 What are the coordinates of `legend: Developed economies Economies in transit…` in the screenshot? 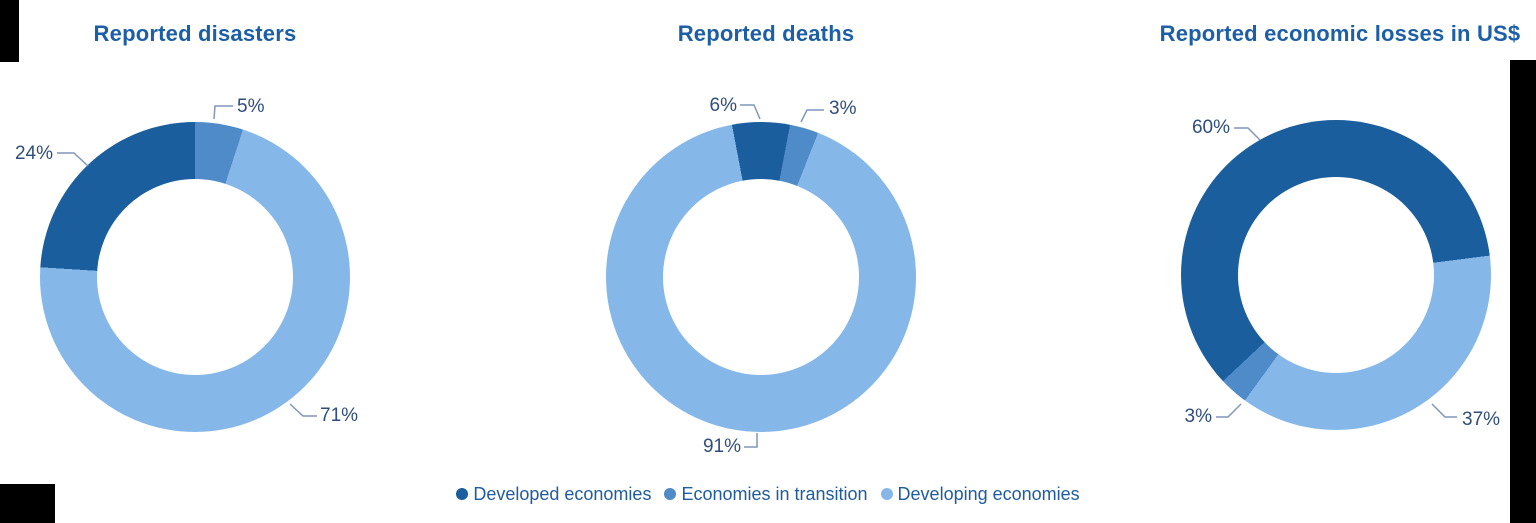 It's located at (768, 494).